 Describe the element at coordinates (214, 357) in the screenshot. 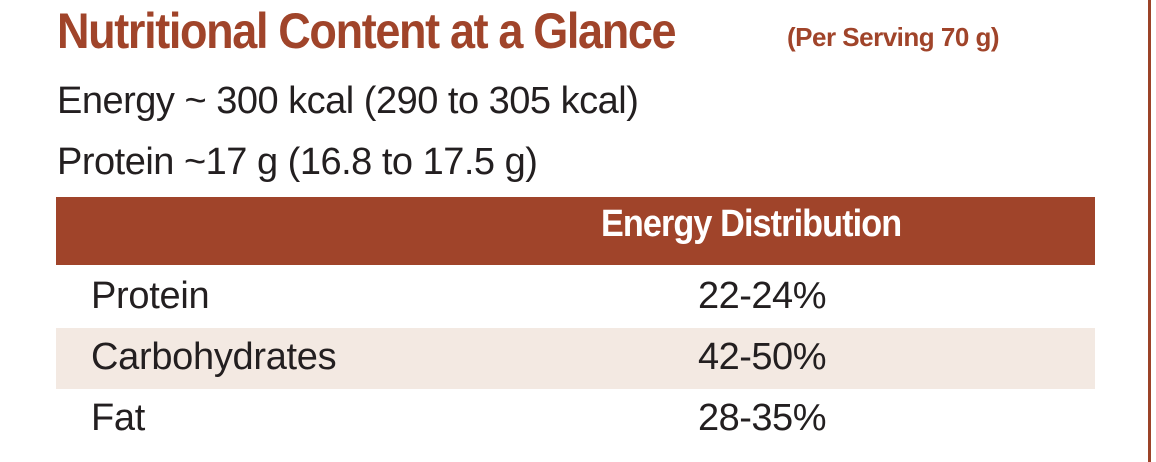

I see `row-name: Carbohydrates` at that location.